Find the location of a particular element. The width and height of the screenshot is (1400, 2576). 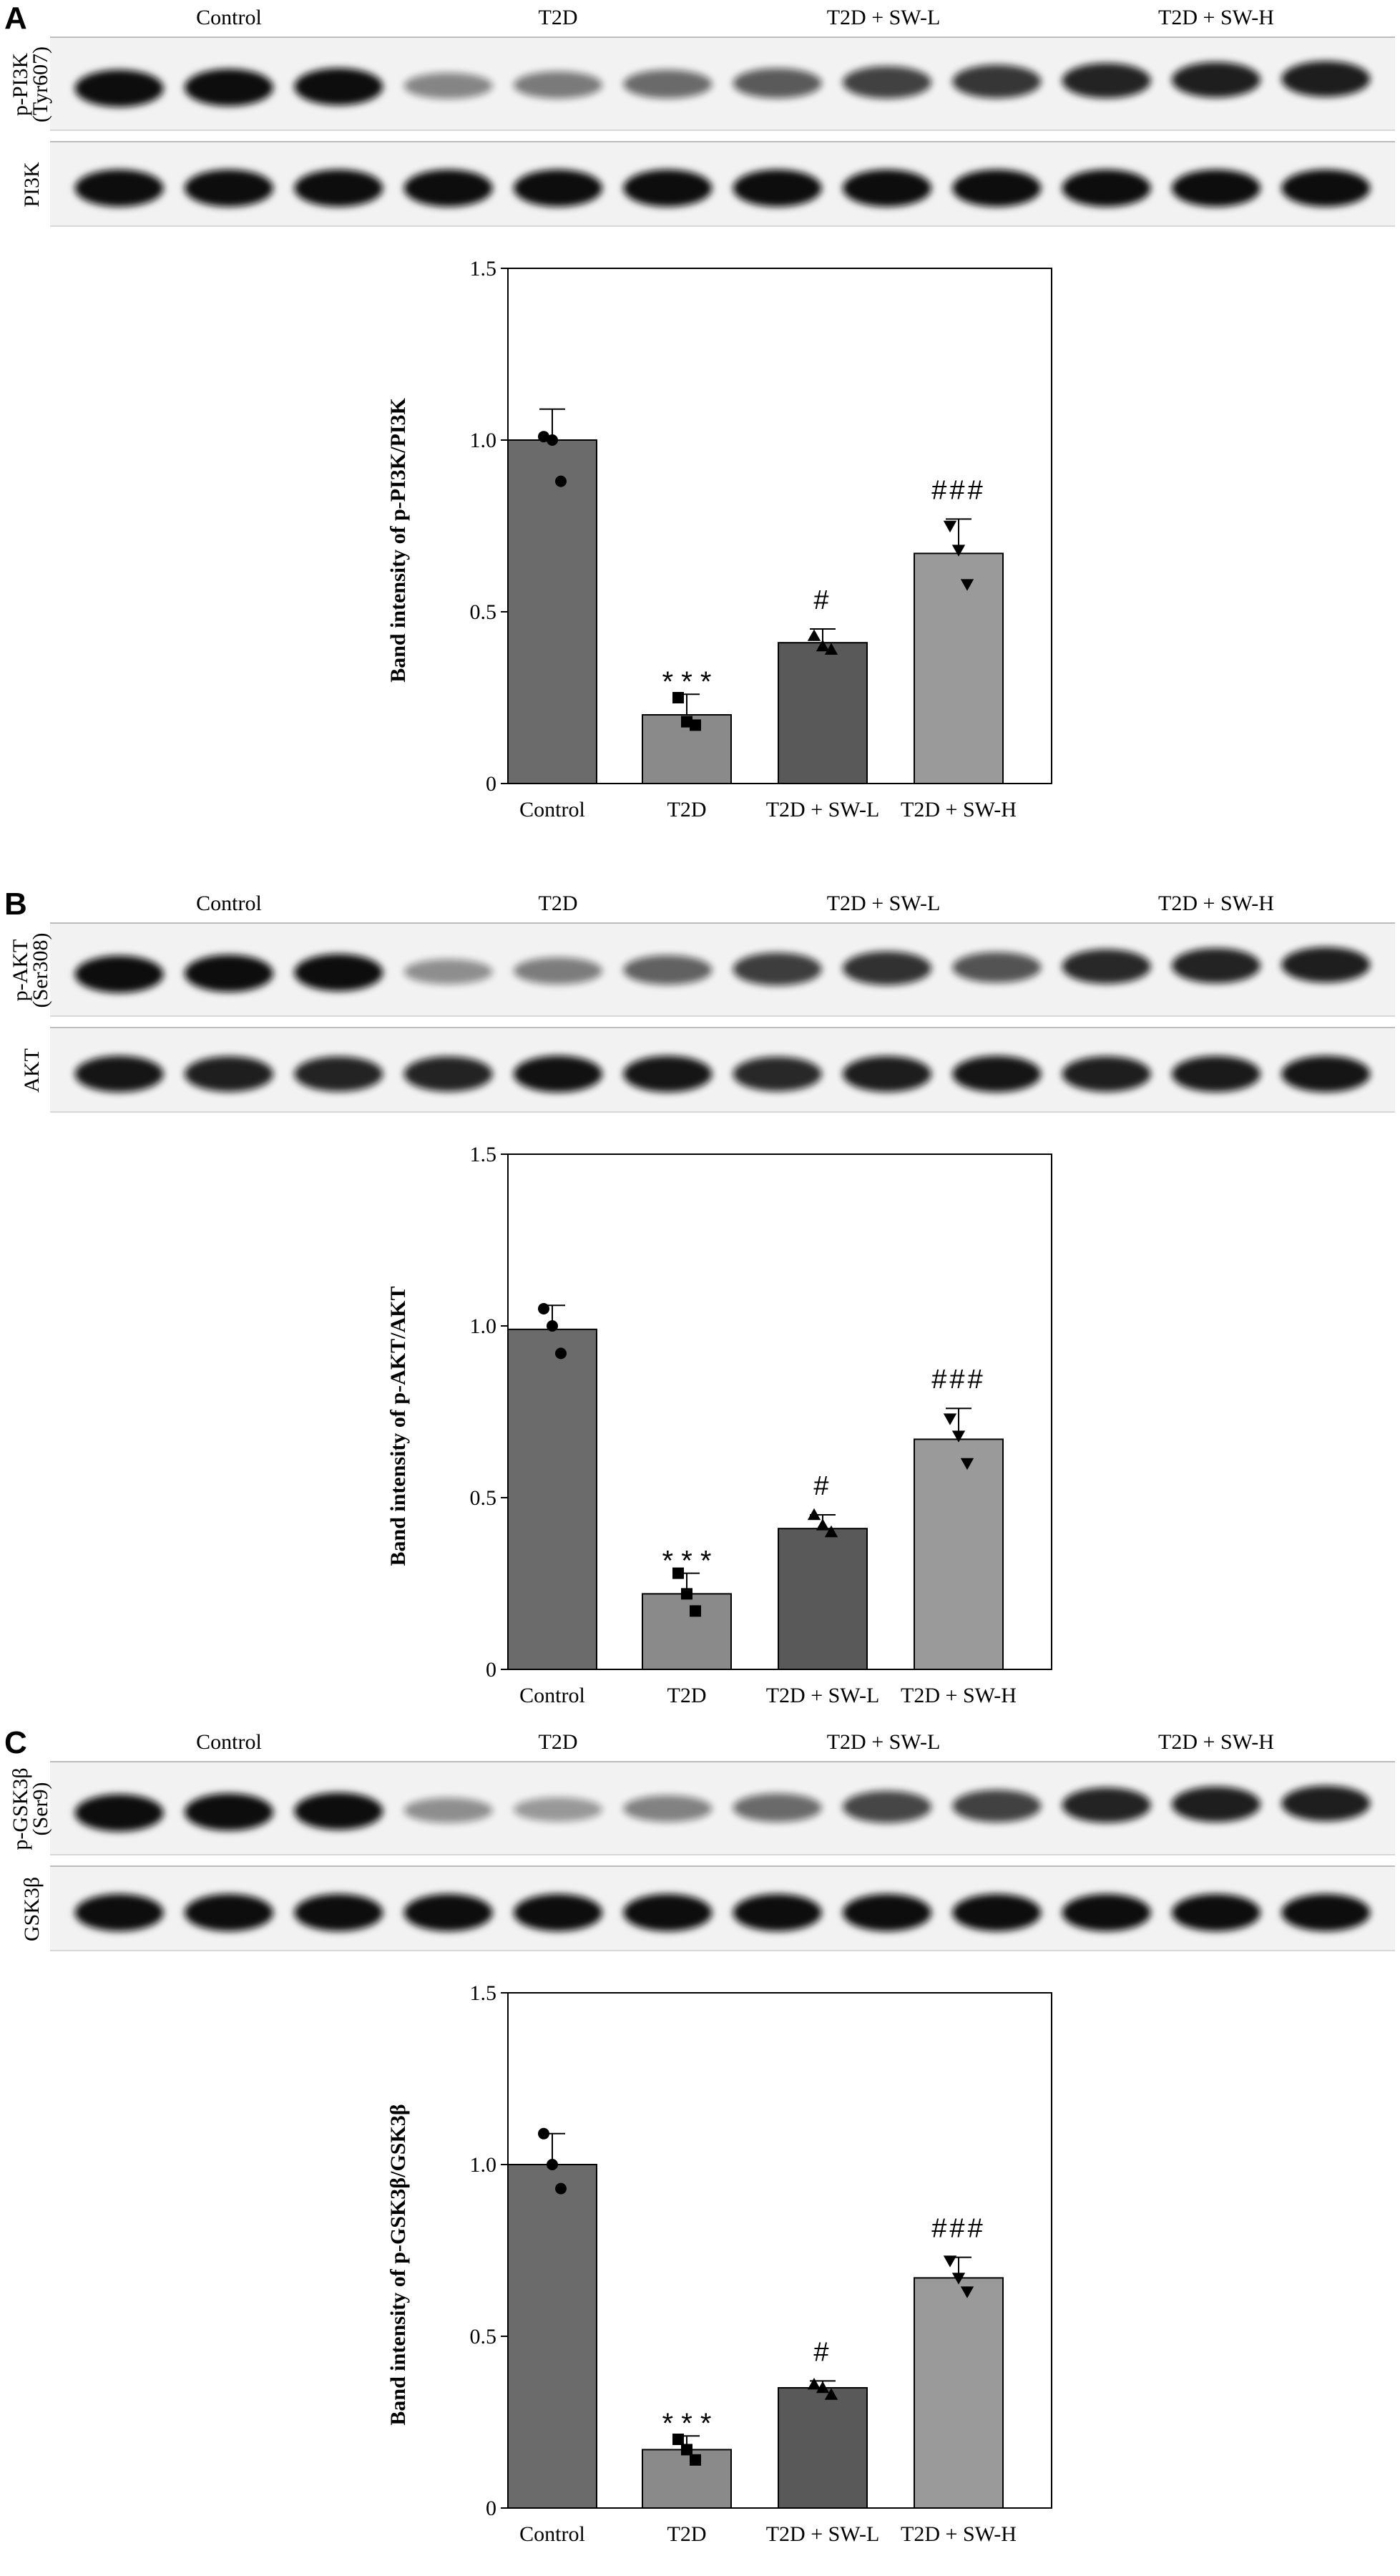

x-tick-label: T2D + SW-L is located at coordinates (823, 809).